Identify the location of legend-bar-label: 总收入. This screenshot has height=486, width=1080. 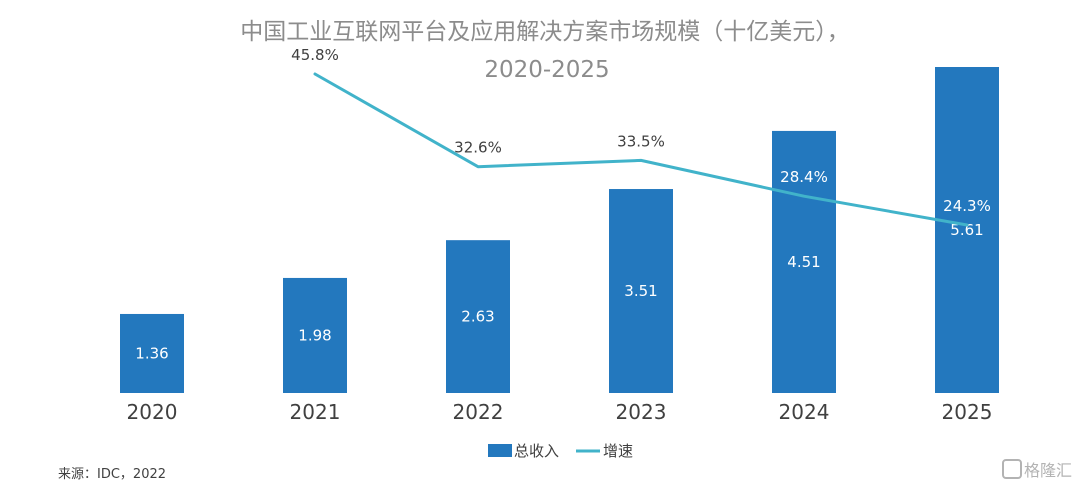
(536, 451).